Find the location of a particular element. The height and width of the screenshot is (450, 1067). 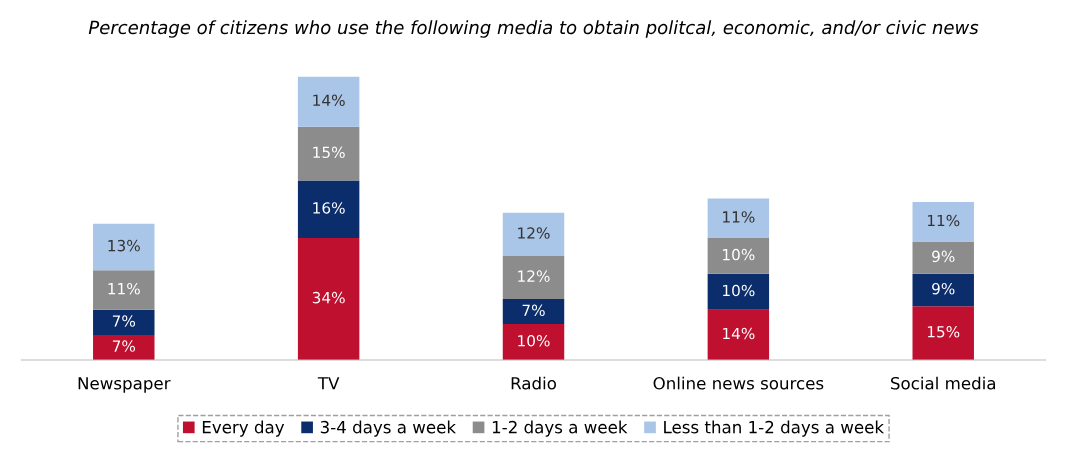

legend-label: Less than 1-2 days a week is located at coordinates (774, 428).